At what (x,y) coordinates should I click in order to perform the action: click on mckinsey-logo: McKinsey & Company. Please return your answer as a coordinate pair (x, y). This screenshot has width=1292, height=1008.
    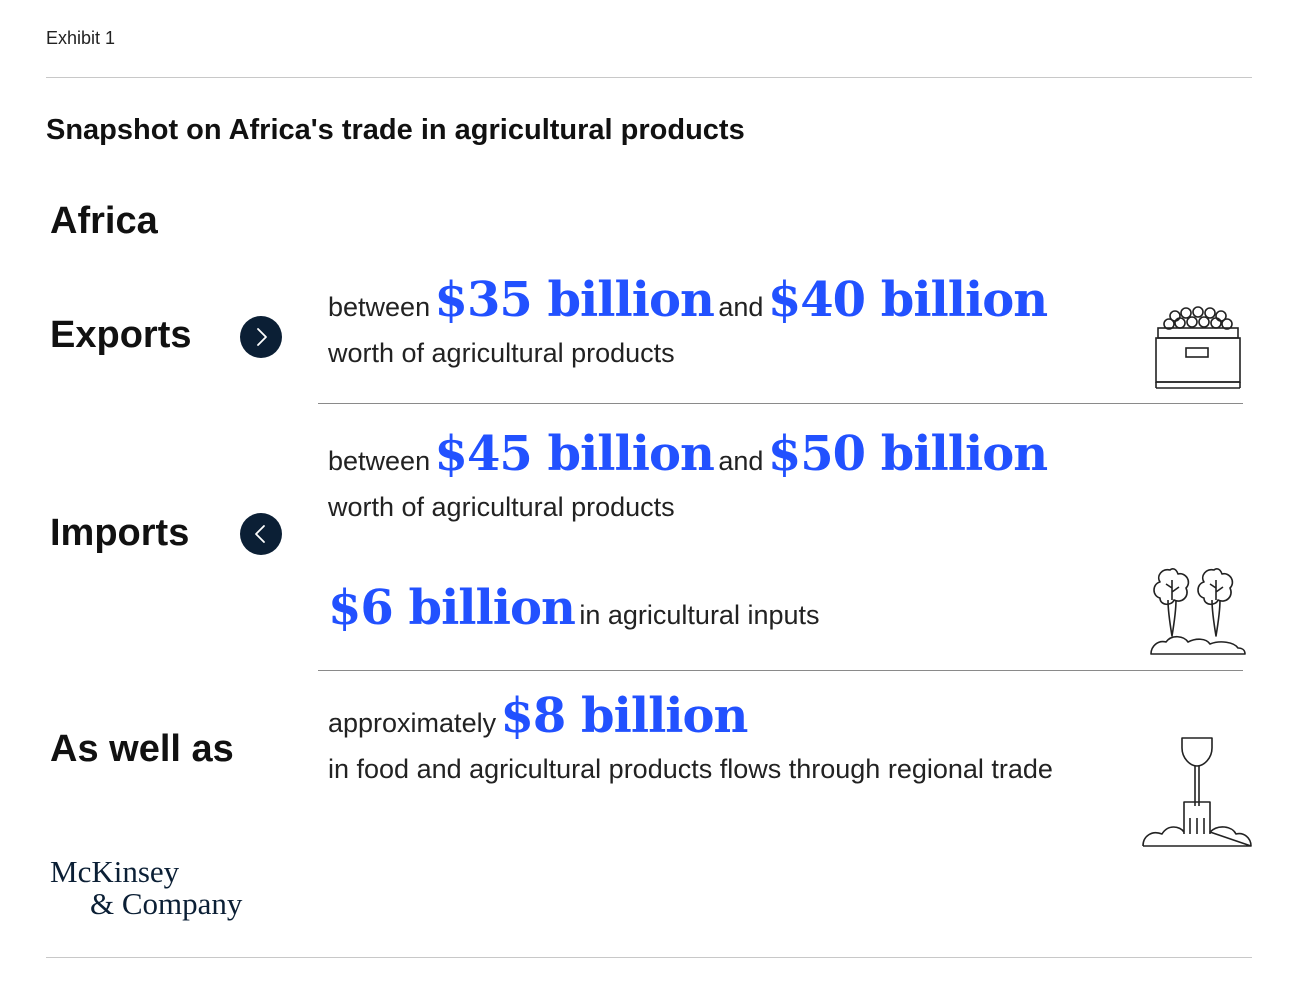
    Looking at the image, I should click on (146, 888).